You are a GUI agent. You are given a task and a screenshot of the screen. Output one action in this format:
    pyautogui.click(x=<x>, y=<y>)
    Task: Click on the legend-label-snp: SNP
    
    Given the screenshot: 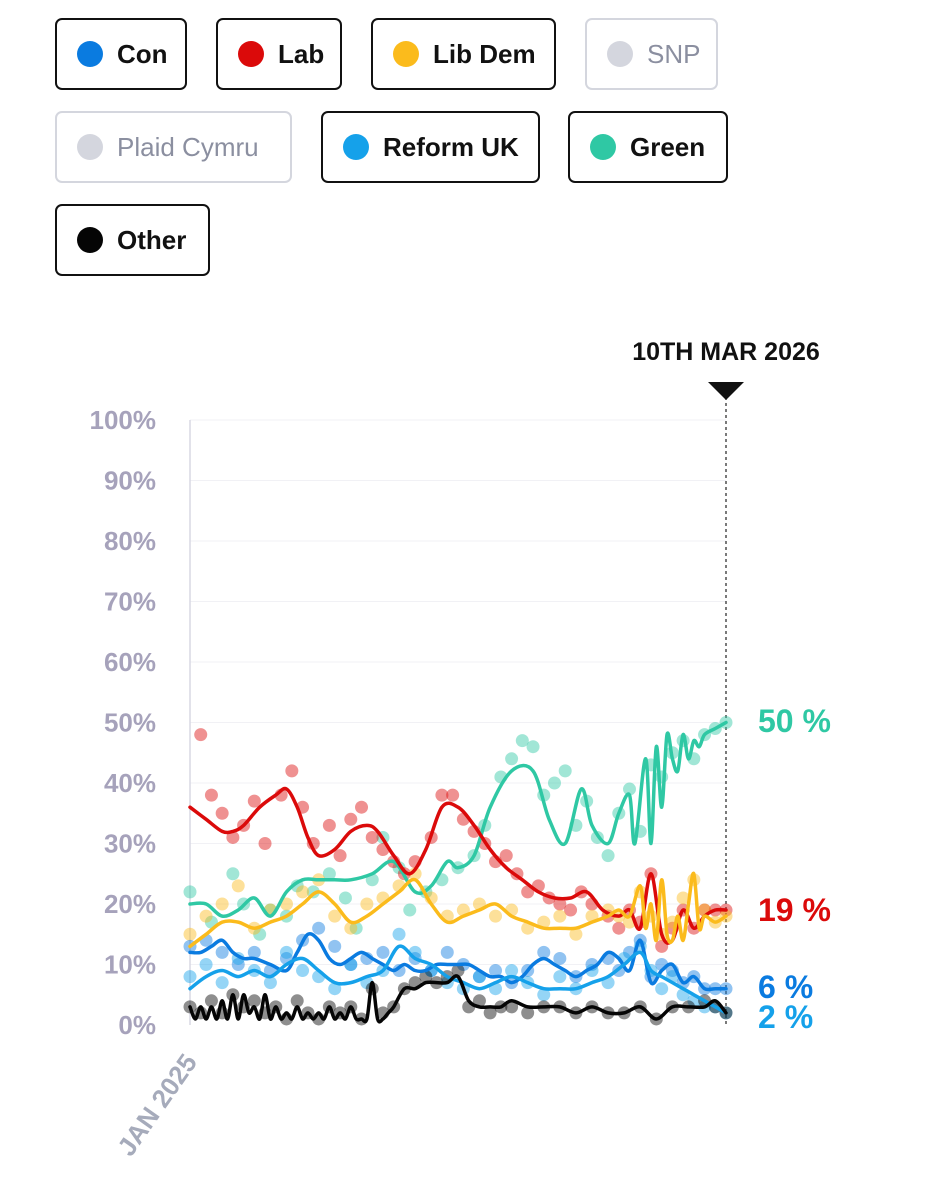 What is the action you would take?
    pyautogui.click(x=674, y=53)
    